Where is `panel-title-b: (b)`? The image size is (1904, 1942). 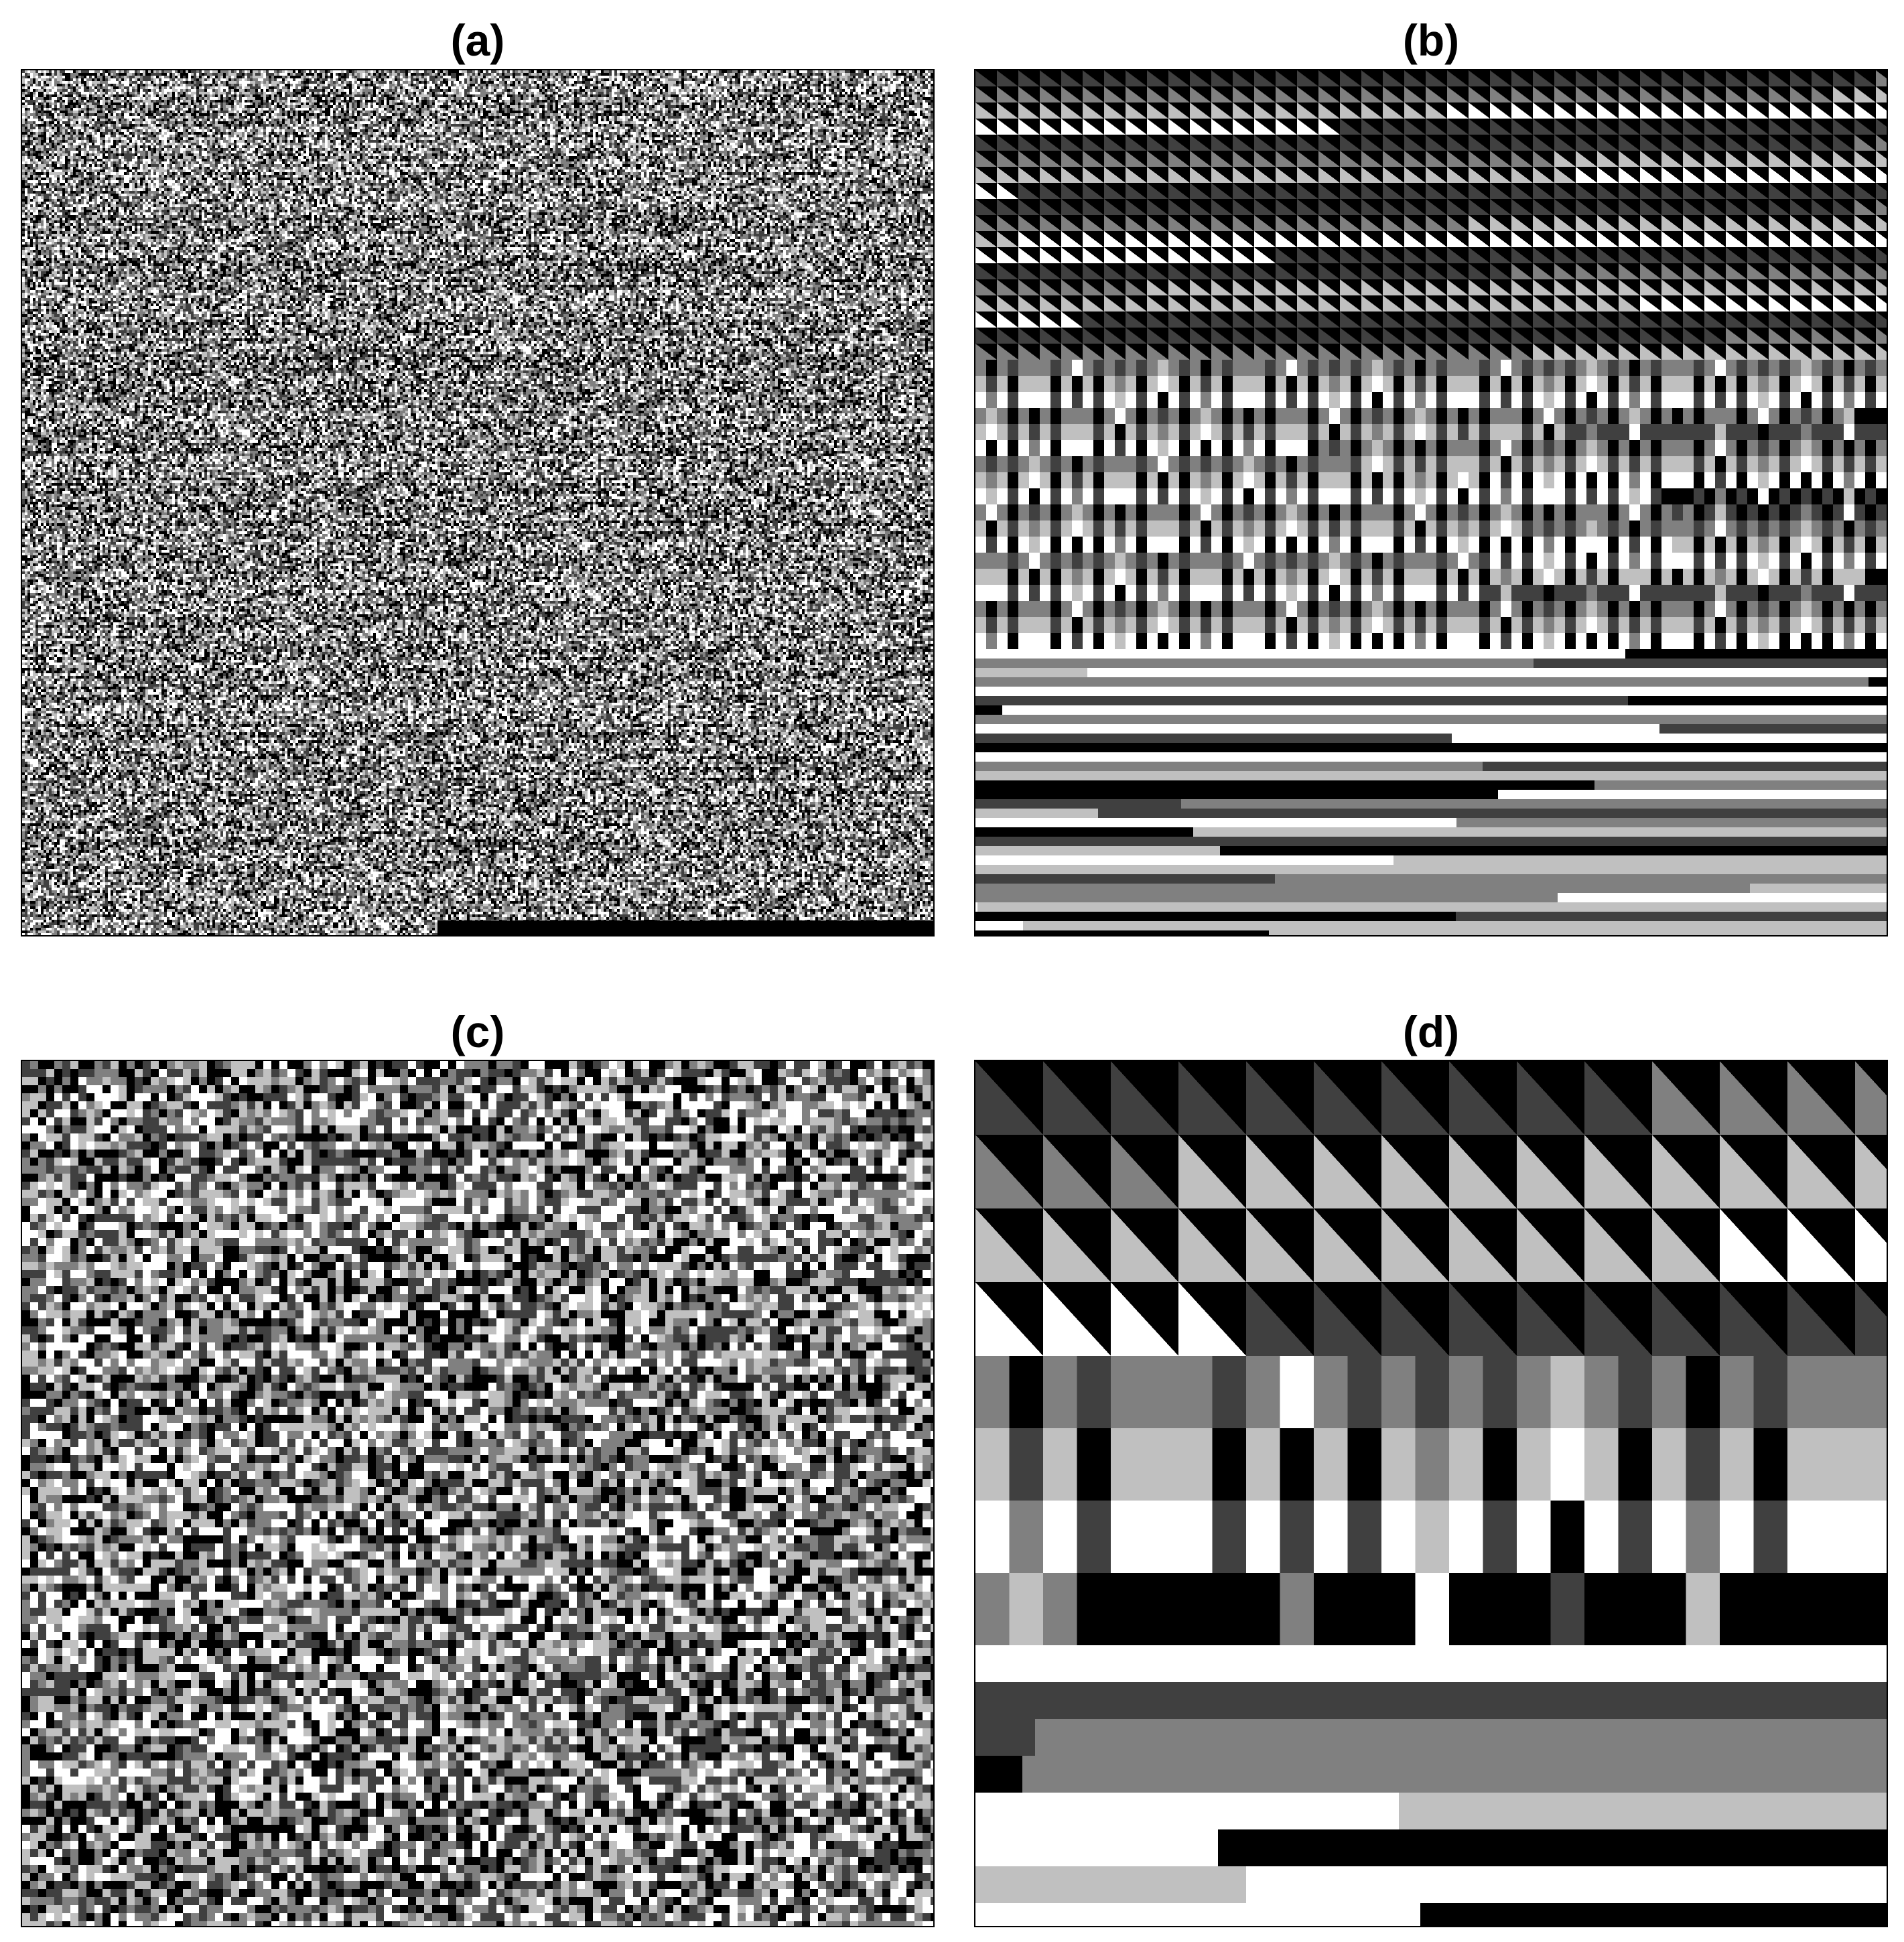 panel-title-b: (b) is located at coordinates (1431, 40).